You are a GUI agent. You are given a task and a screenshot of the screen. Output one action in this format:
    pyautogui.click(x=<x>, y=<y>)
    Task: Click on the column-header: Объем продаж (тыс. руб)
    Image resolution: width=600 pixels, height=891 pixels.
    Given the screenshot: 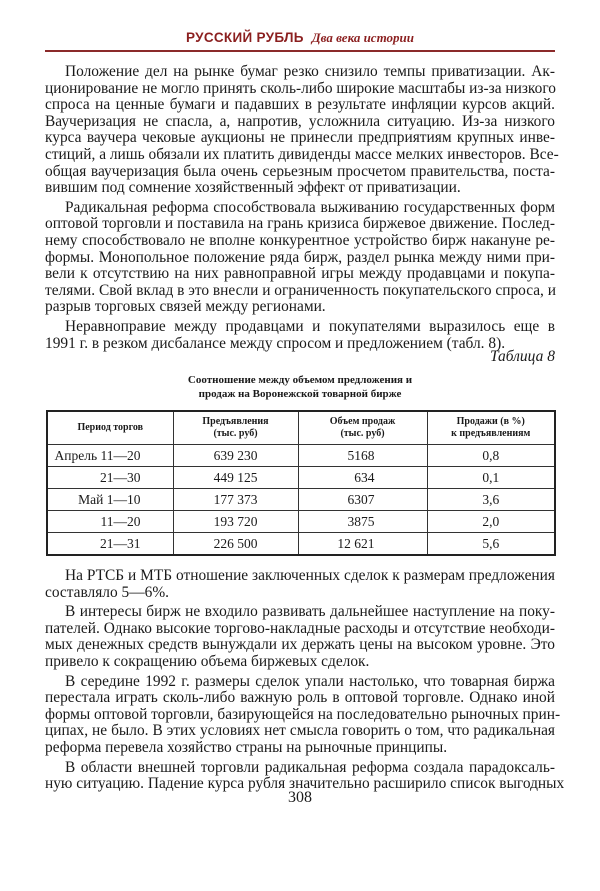 What is the action you would take?
    pyautogui.click(x=362, y=427)
    